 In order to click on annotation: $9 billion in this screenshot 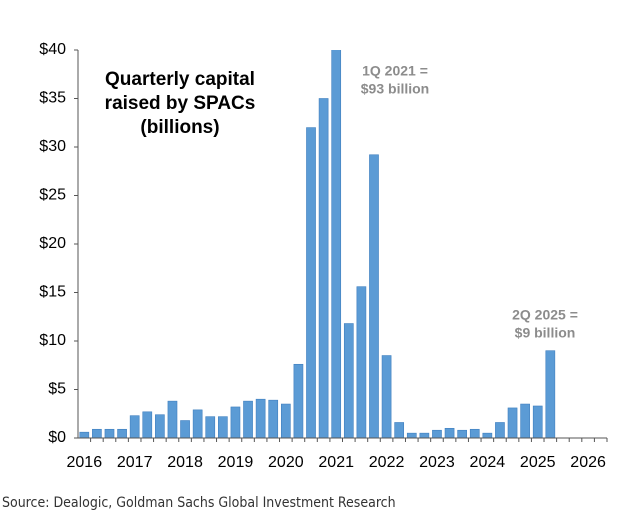, I will do `click(545, 333)`.